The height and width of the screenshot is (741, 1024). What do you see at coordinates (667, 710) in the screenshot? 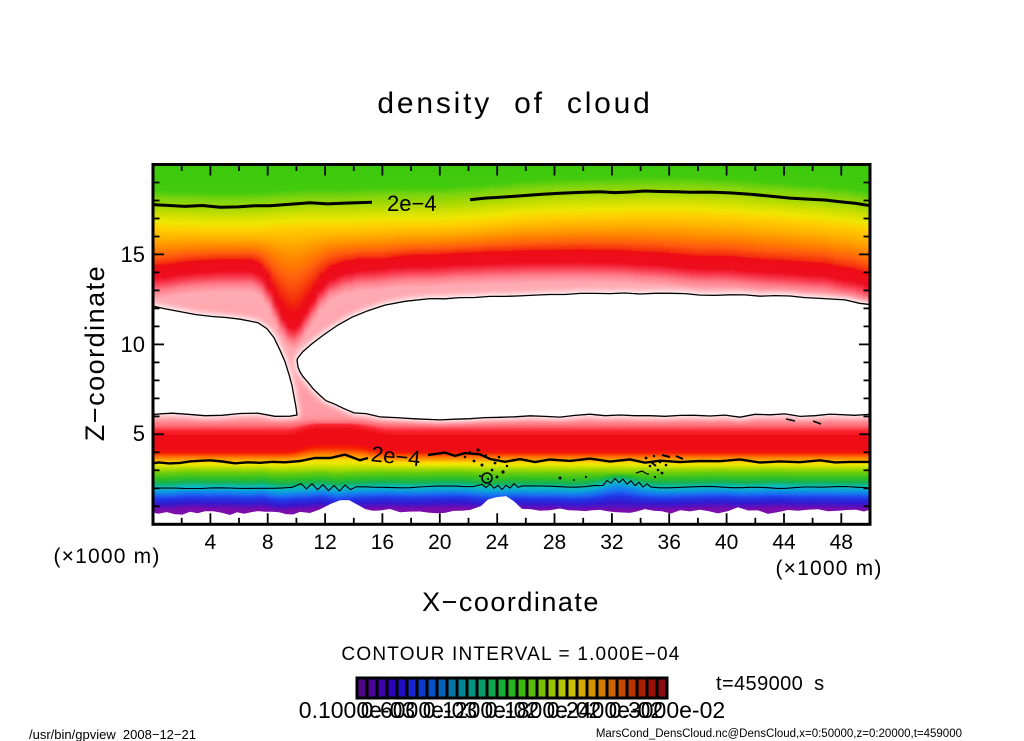
I see `svg-text: 0.3000e-02` at bounding box center [667, 710].